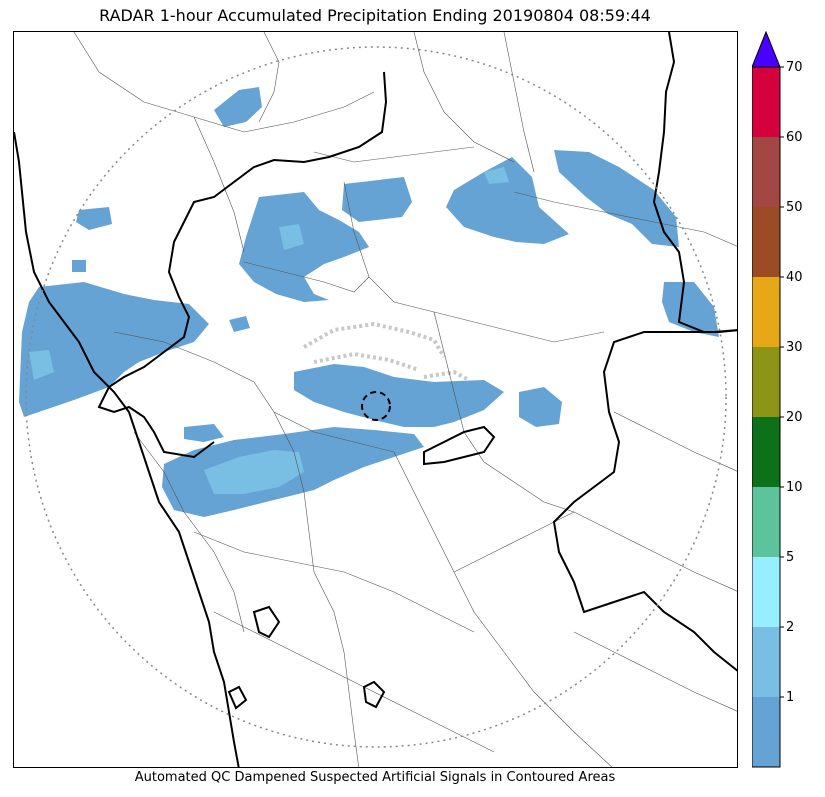 Image resolution: width=825 pixels, height=797 pixels. I want to click on colorbar: 1 2 5 10 20 30 40 50 60 70, so click(786, 400).